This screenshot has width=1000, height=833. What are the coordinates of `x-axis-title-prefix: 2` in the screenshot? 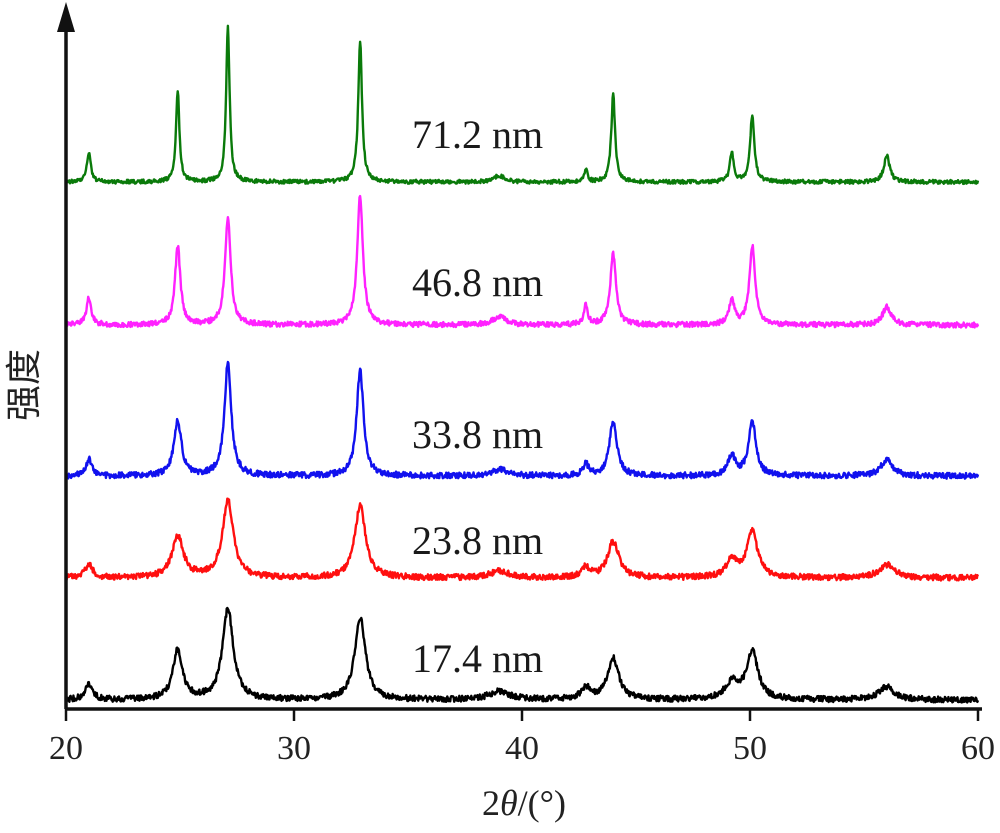 It's located at (491, 803).